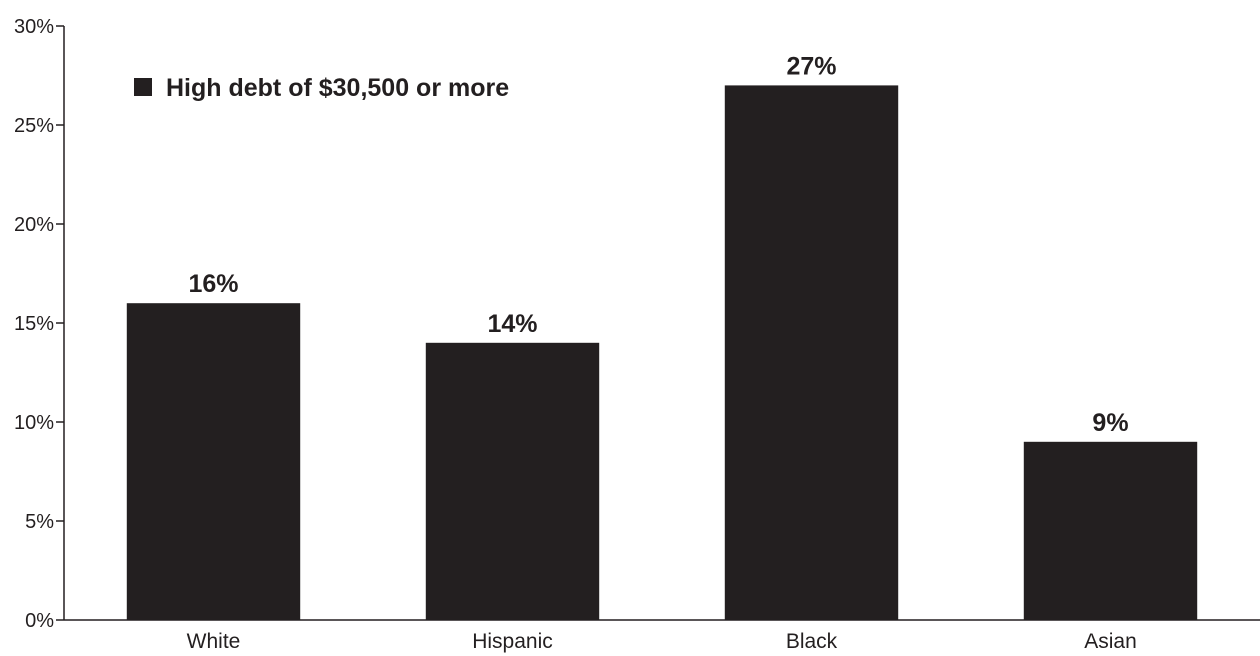 The image size is (1260, 656). What do you see at coordinates (214, 641) in the screenshot?
I see `category-label-white: White` at bounding box center [214, 641].